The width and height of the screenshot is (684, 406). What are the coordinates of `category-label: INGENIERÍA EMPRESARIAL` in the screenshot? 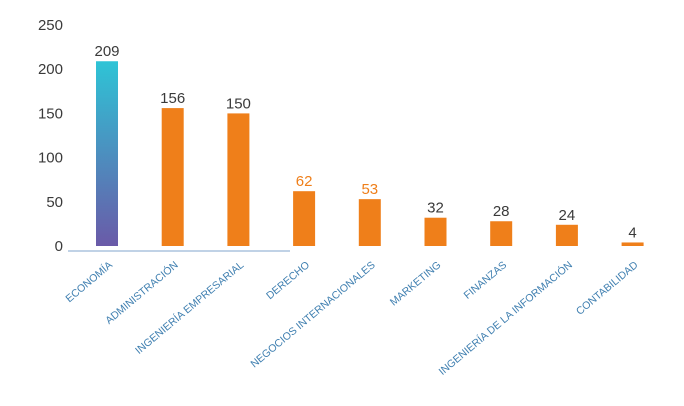 It's located at (189, 307).